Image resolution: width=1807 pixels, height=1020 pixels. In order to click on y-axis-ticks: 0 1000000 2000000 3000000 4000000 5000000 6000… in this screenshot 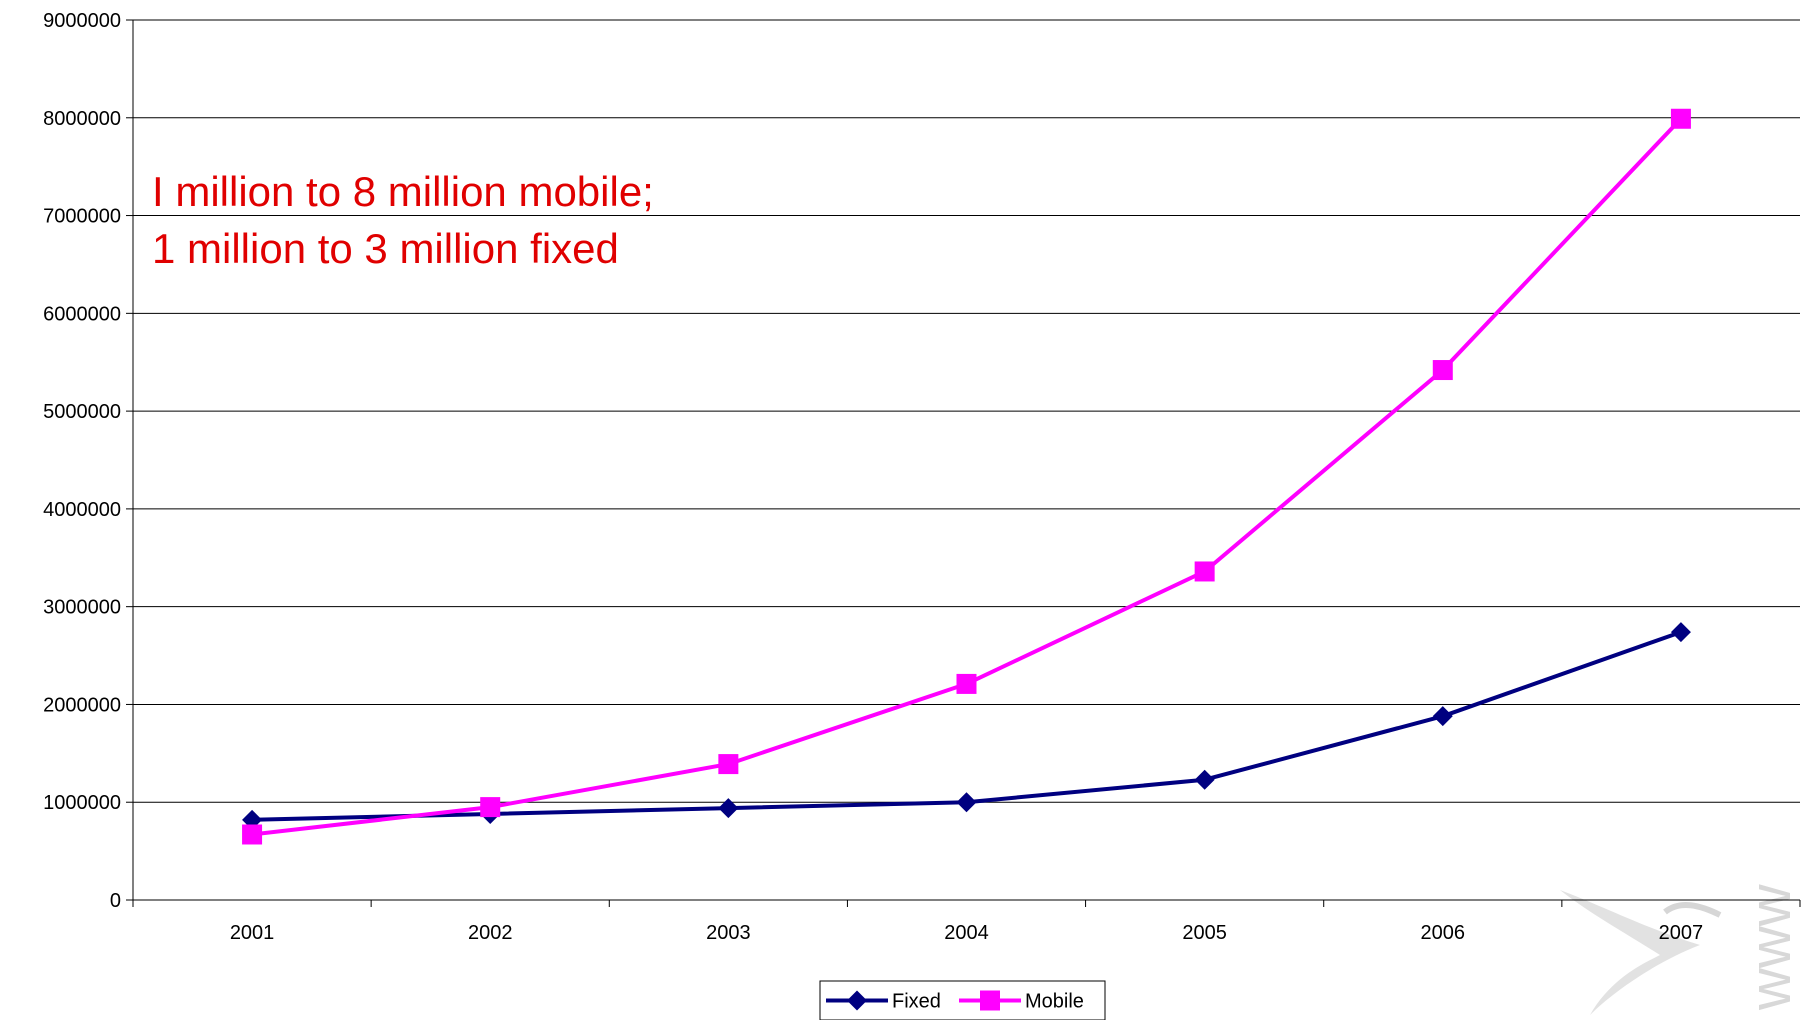, I will do `click(88, 461)`.